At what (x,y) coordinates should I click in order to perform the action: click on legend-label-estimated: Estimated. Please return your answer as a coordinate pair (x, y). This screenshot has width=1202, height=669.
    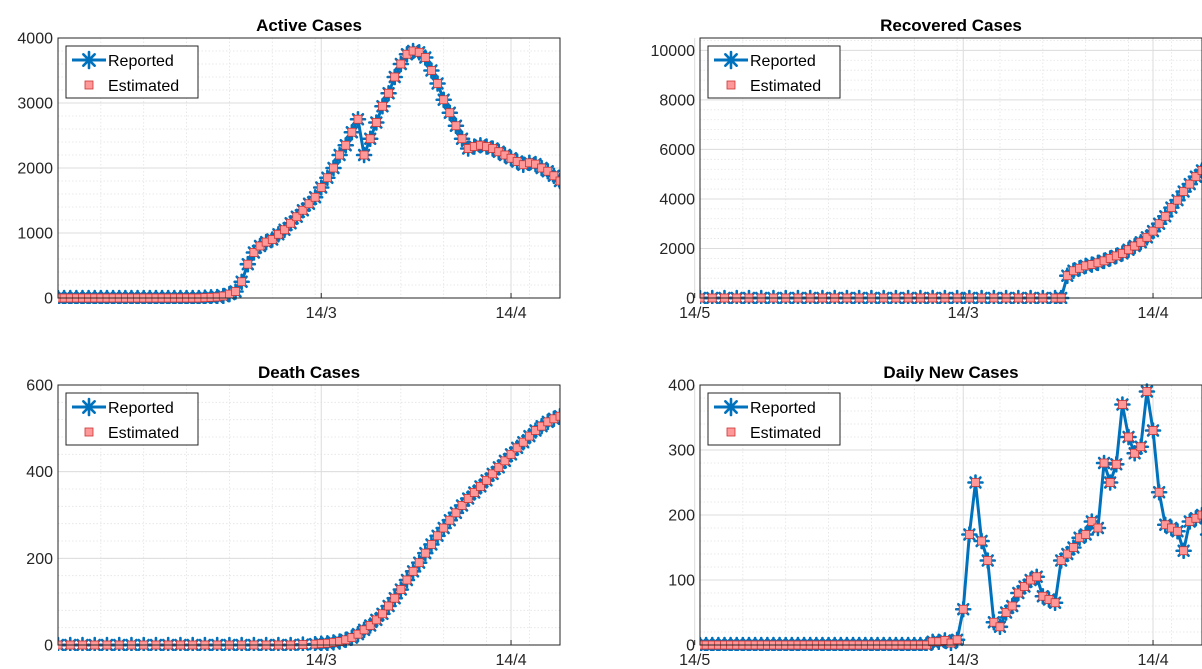
    Looking at the image, I should click on (785, 86).